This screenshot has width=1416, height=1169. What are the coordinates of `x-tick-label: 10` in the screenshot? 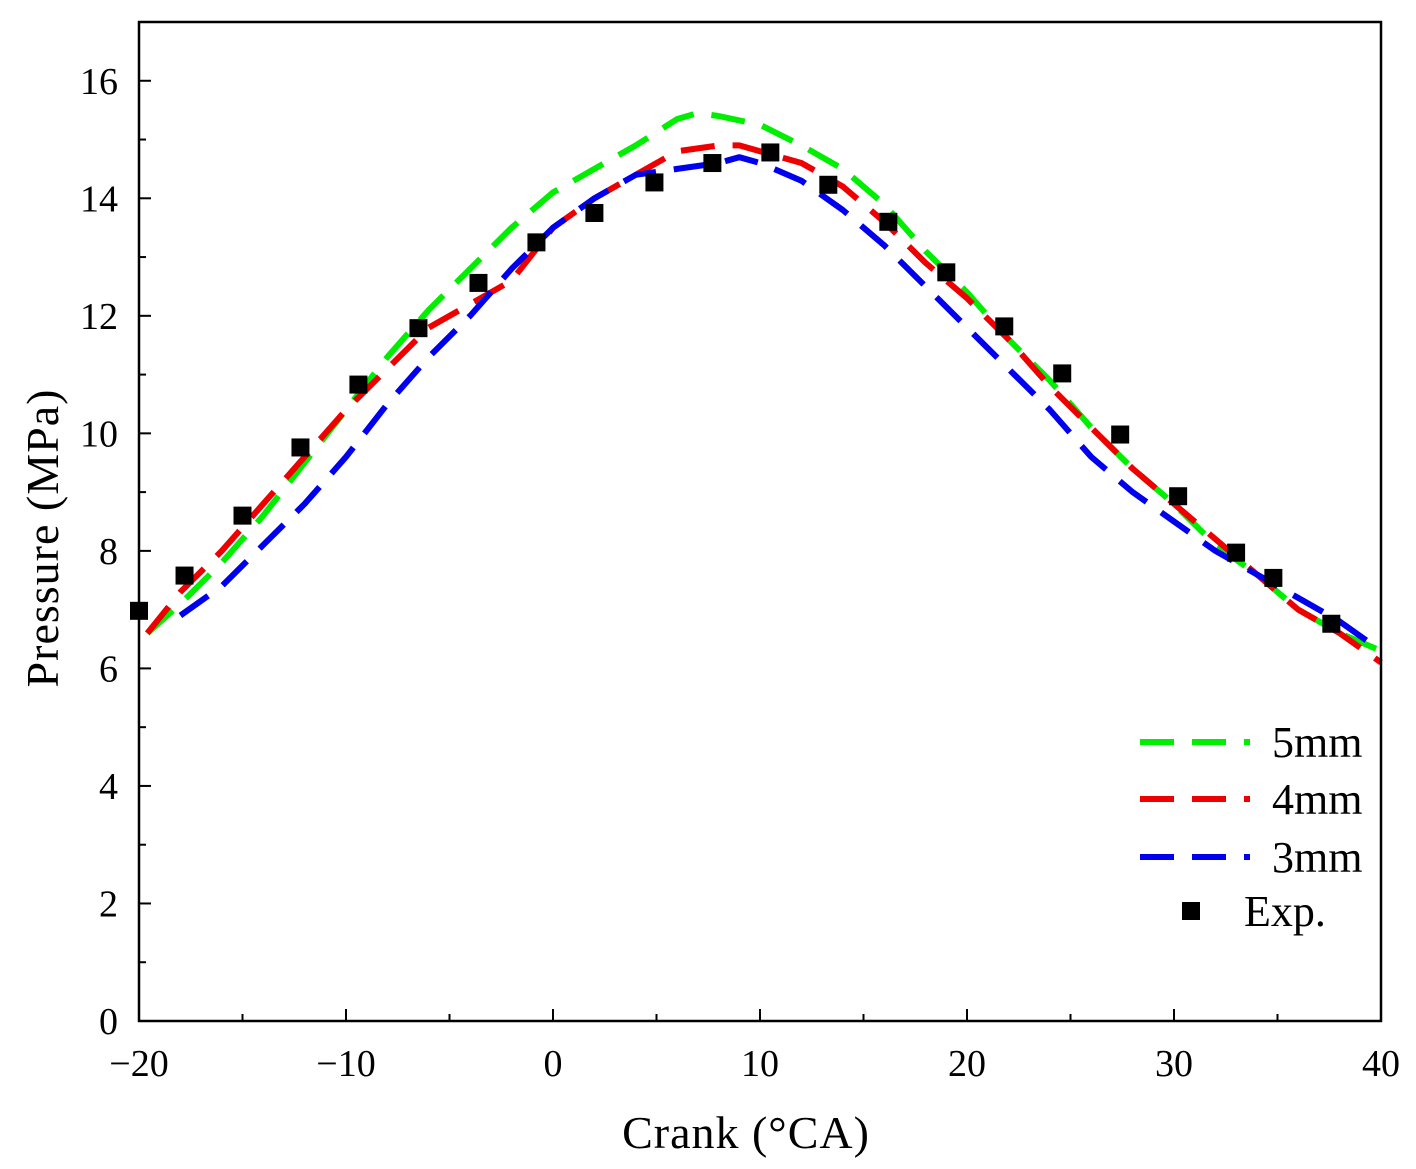 It's located at (760, 1064).